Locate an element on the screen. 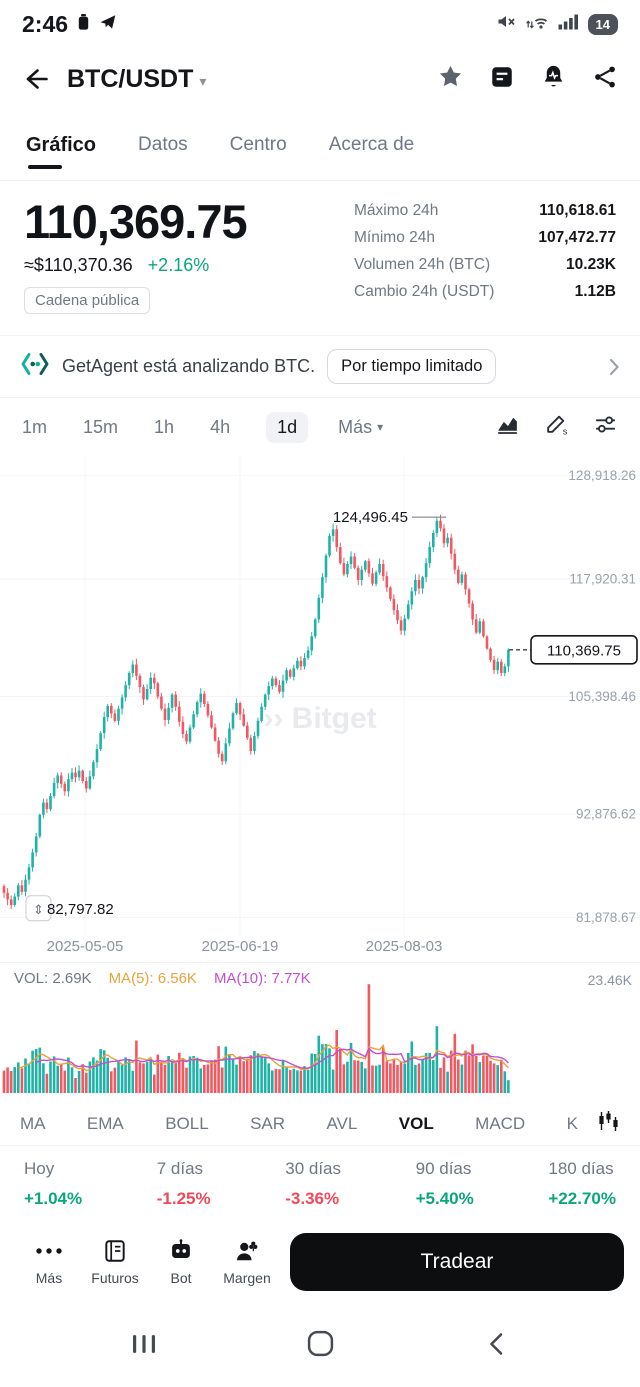 This screenshot has width=640, height=1387. tab-label: Centro is located at coordinates (258, 144).